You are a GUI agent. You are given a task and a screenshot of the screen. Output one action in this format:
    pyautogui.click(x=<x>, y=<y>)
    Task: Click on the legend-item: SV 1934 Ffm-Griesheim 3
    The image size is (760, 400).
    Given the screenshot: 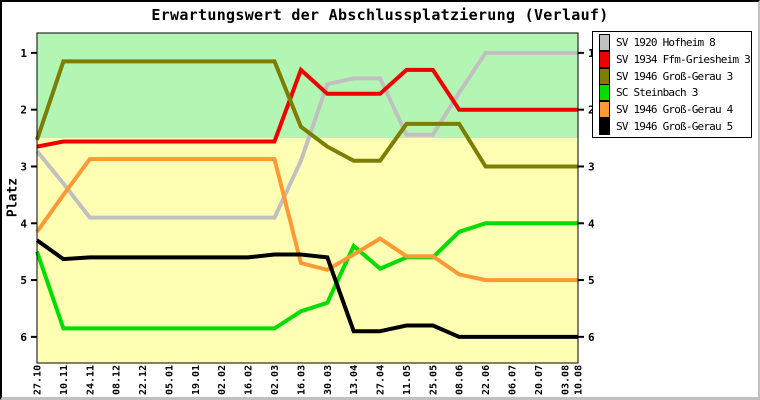 What is the action you would take?
    pyautogui.click(x=672, y=59)
    